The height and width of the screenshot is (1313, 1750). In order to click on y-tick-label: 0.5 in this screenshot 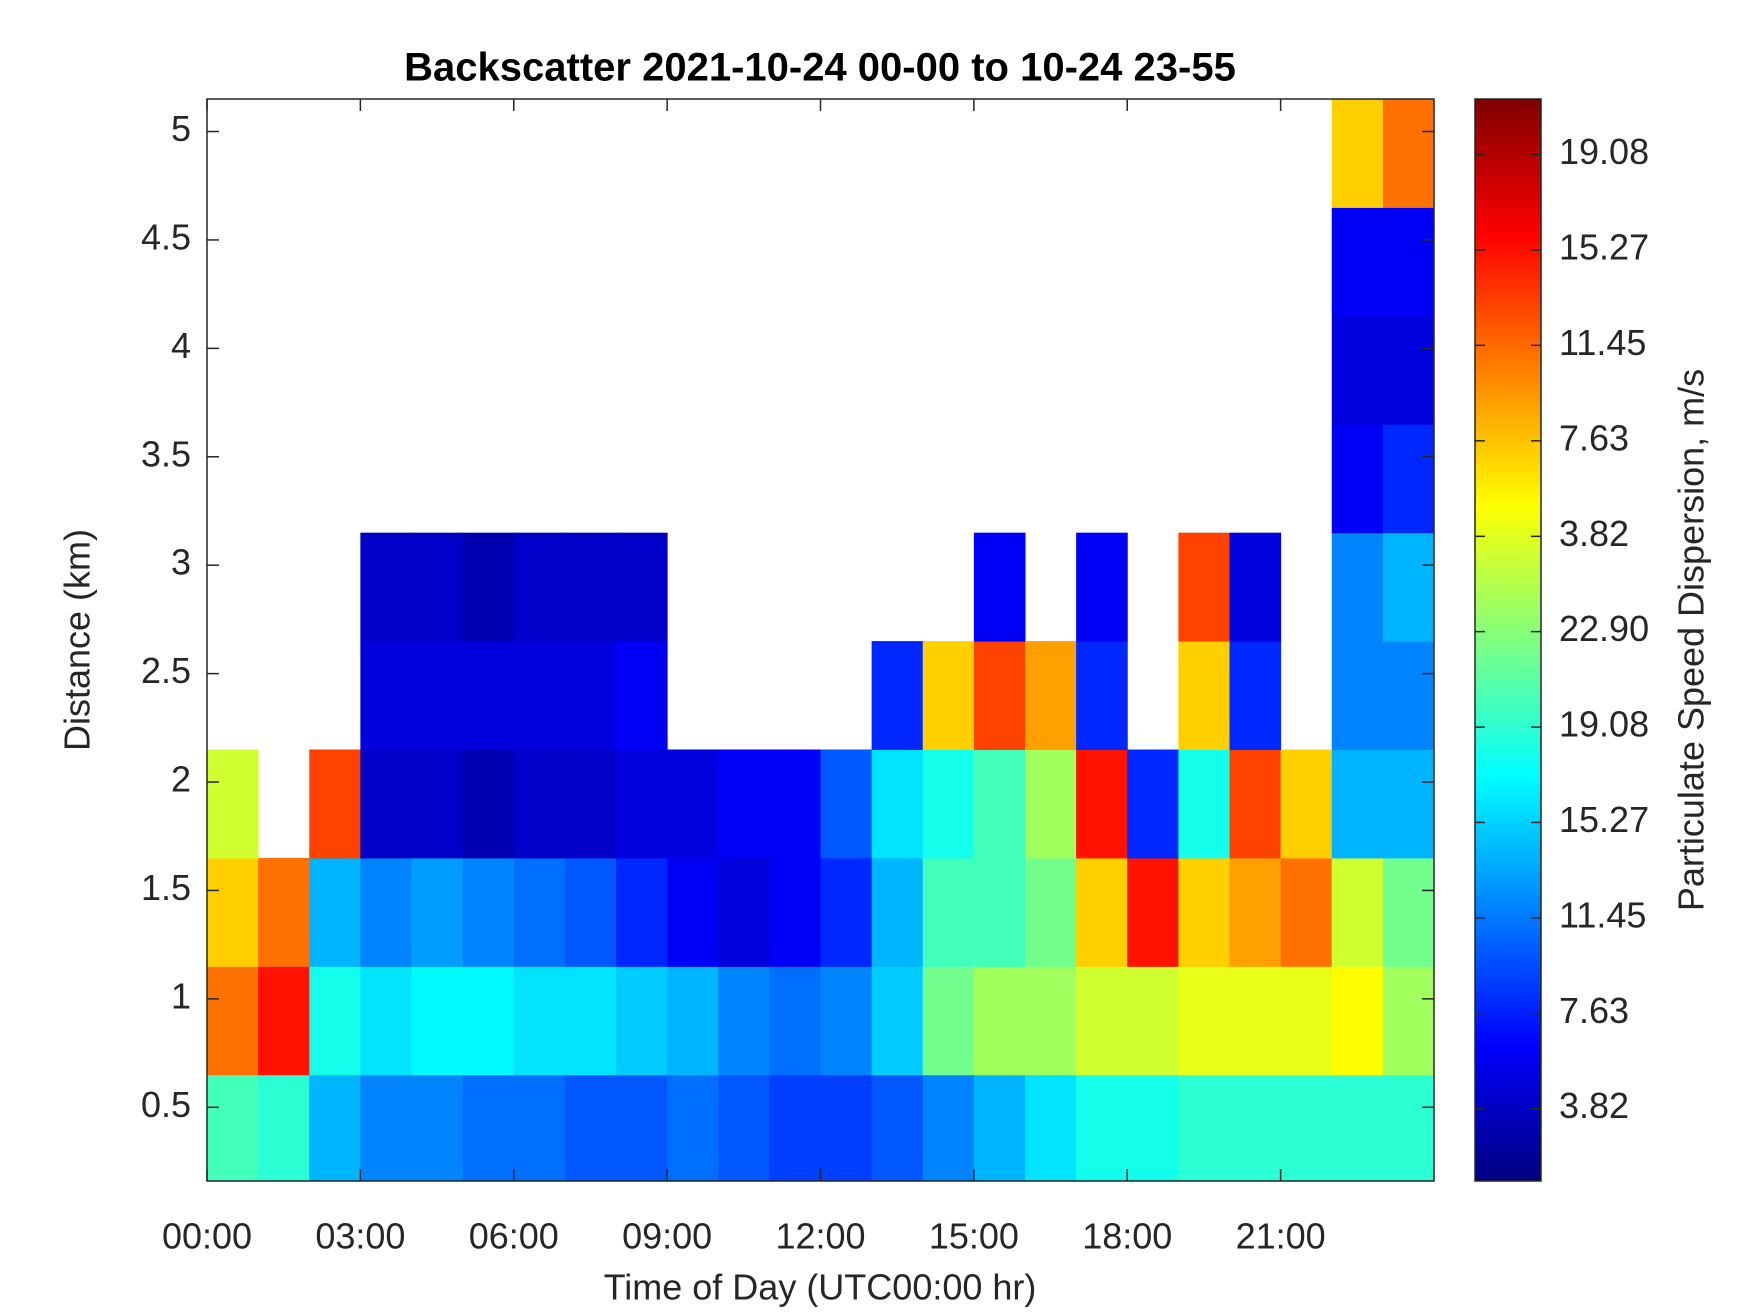, I will do `click(166, 1104)`.